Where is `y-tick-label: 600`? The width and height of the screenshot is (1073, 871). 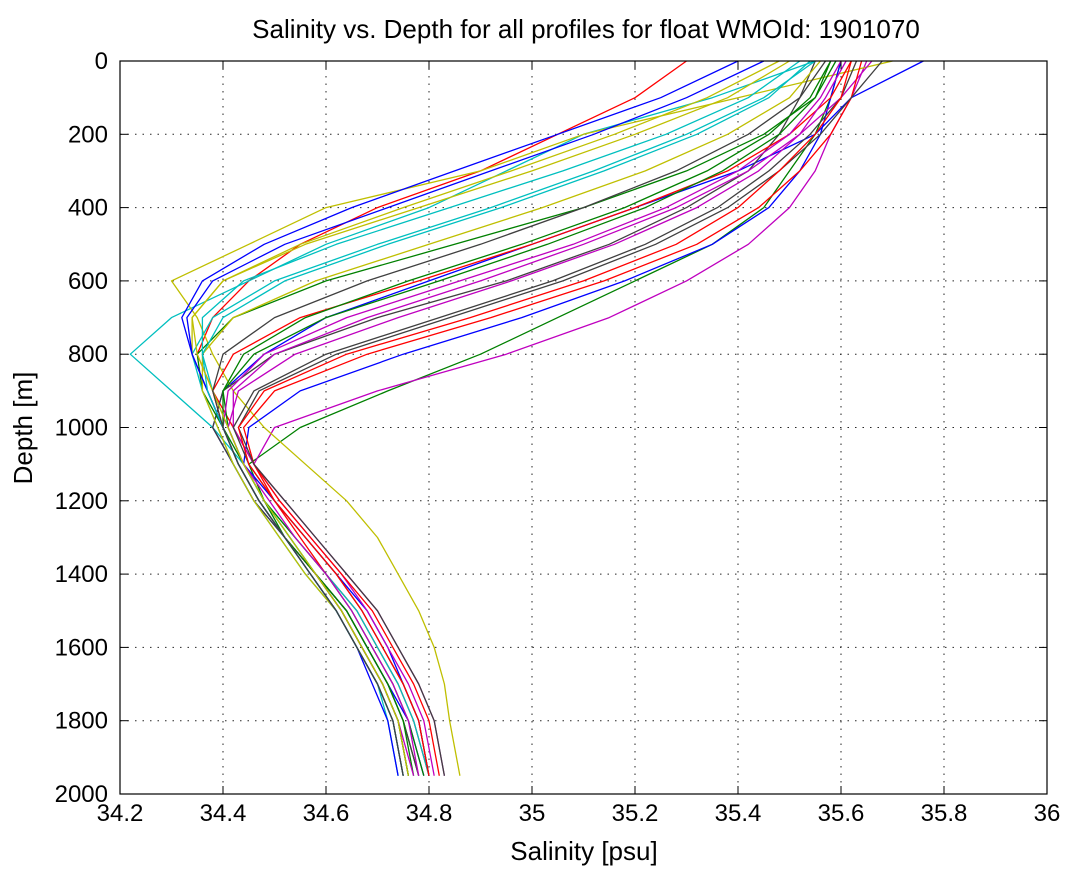 y-tick-label: 600 is located at coordinates (88, 281).